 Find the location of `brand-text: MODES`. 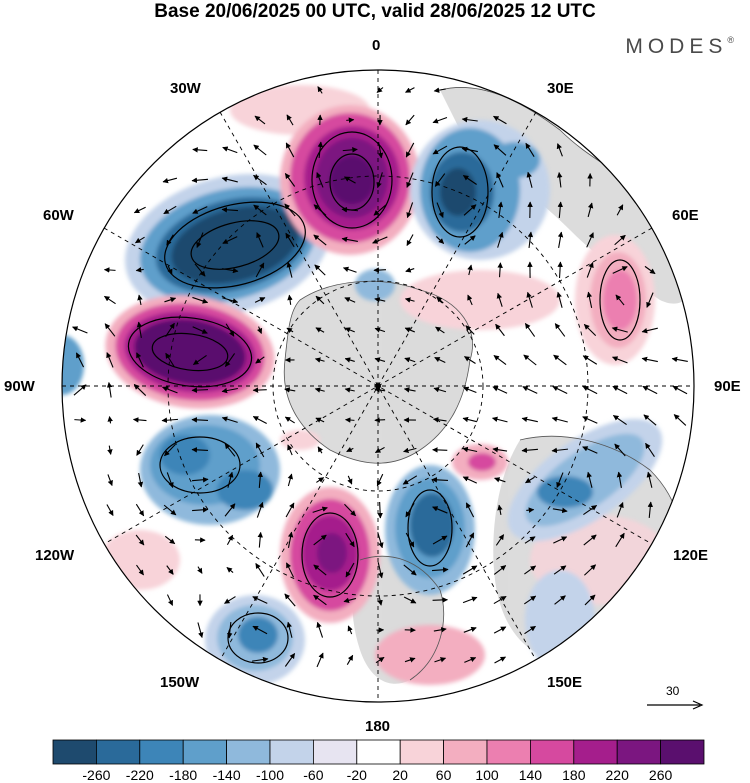

brand-text: MODES is located at coordinates (676, 46).